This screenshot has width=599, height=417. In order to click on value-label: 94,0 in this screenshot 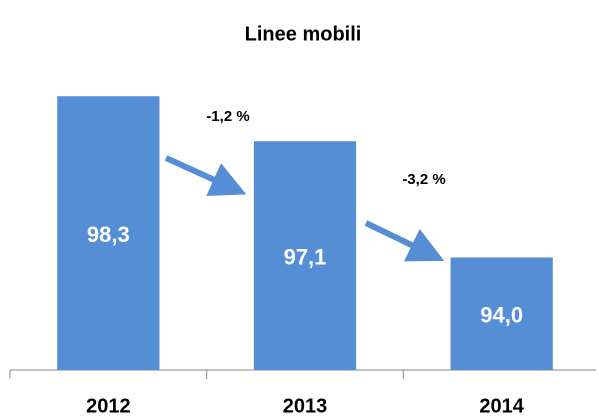, I will do `click(501, 315)`.